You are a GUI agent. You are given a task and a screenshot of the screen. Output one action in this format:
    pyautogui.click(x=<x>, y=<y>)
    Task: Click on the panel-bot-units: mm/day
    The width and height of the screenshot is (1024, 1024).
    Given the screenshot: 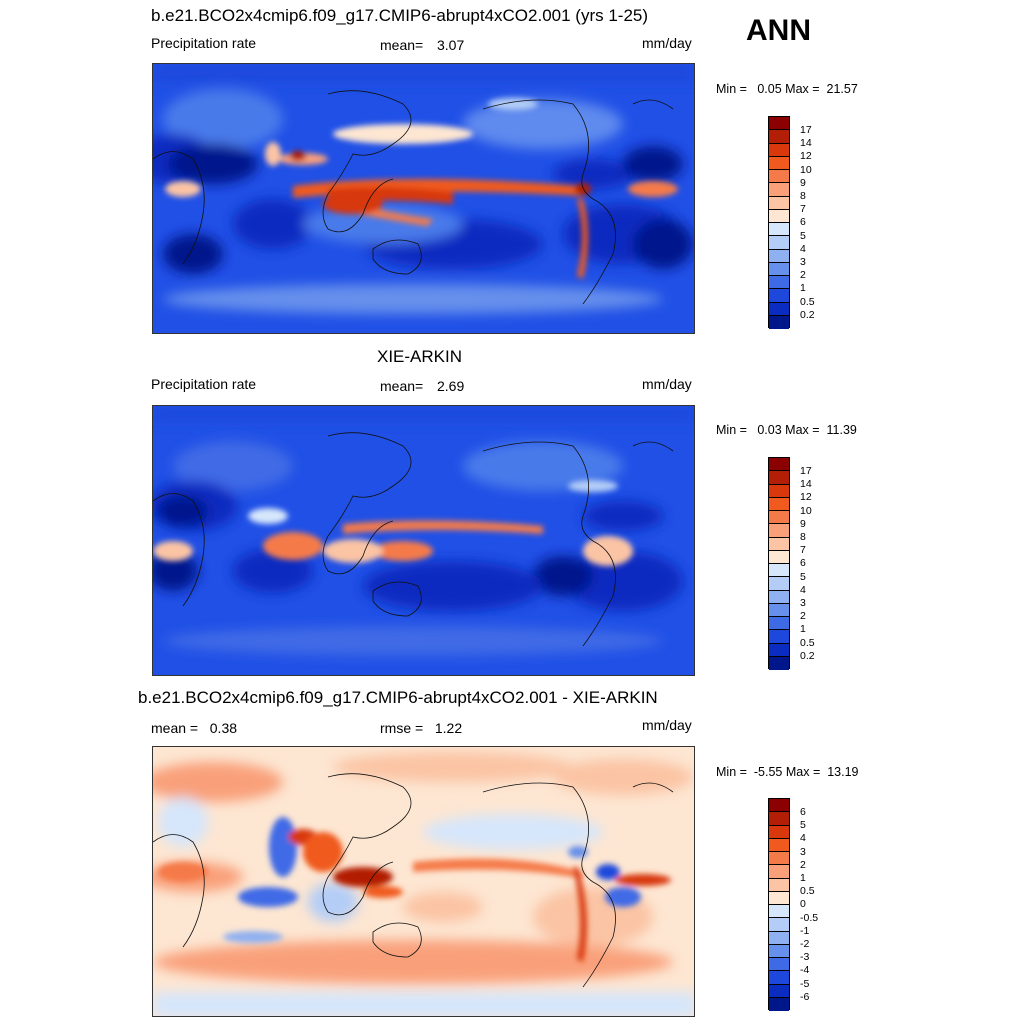 What is the action you would take?
    pyautogui.click(x=667, y=725)
    